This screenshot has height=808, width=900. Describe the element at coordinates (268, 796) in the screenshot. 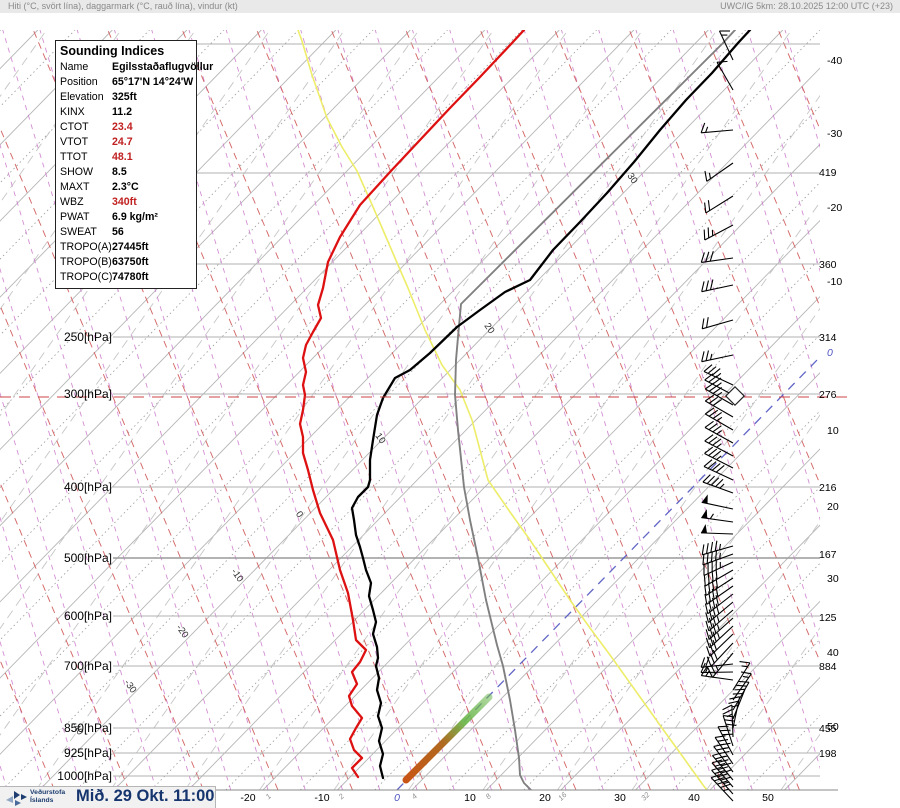

I see `svg-text: 1` at that location.